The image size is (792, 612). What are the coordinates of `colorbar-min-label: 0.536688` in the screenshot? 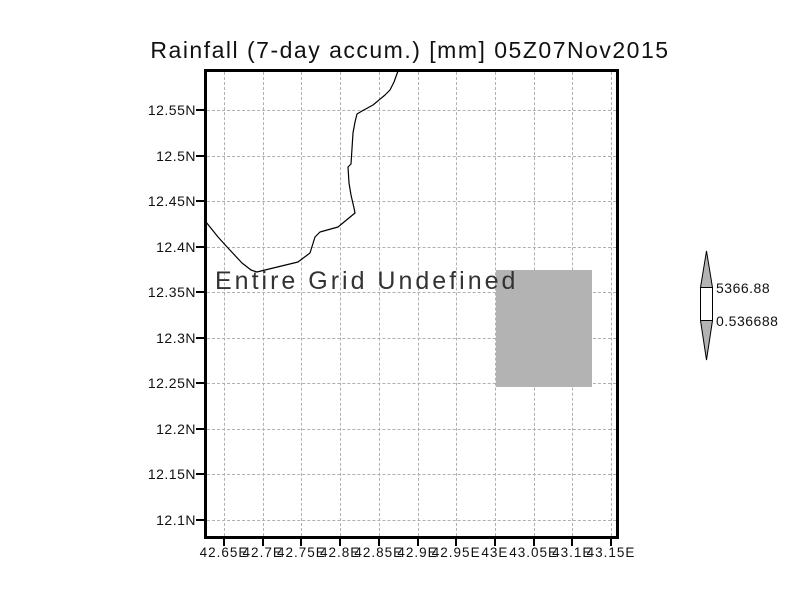 It's located at (747, 321).